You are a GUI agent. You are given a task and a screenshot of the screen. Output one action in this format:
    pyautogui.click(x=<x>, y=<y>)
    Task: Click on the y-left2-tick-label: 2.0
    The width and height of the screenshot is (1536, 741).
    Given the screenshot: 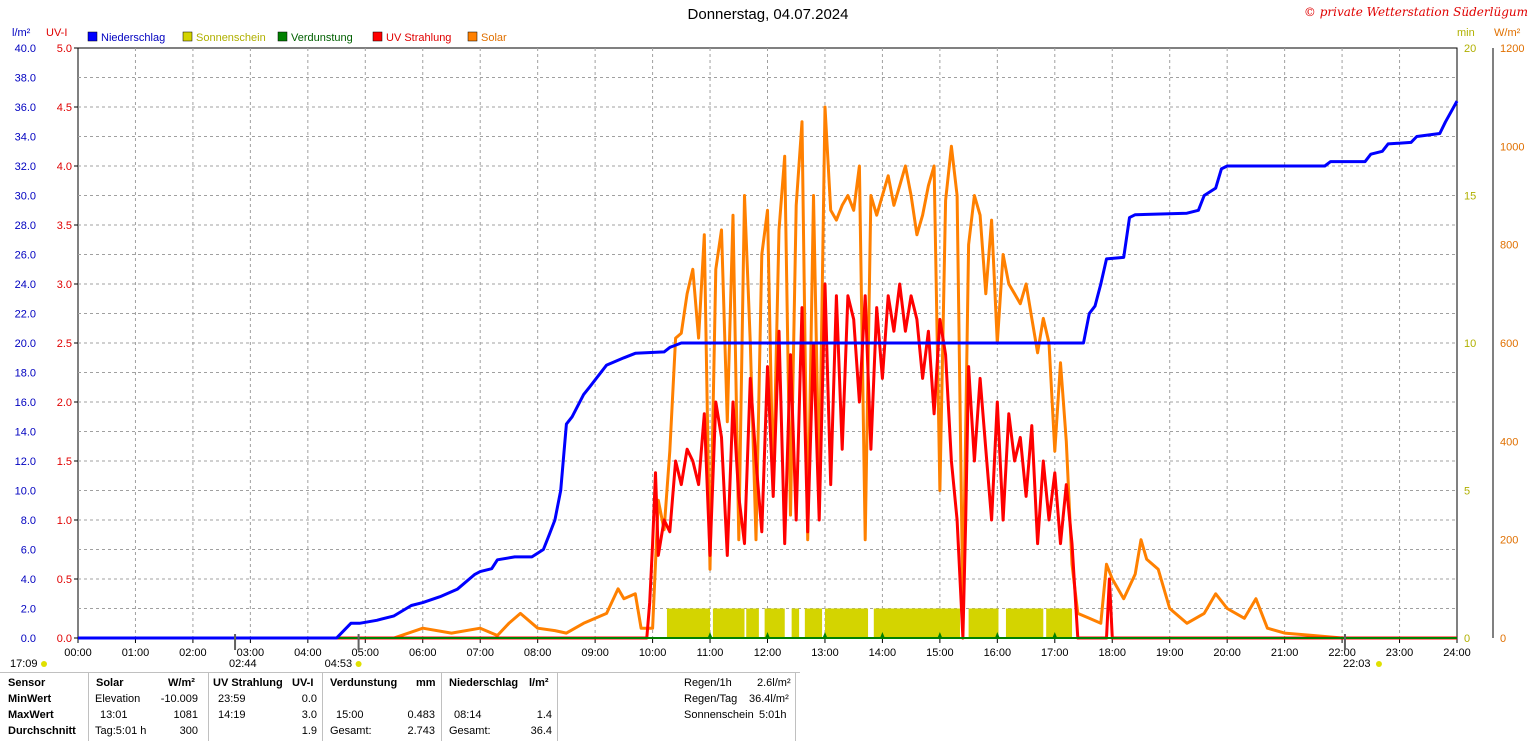 What is the action you would take?
    pyautogui.click(x=64, y=403)
    